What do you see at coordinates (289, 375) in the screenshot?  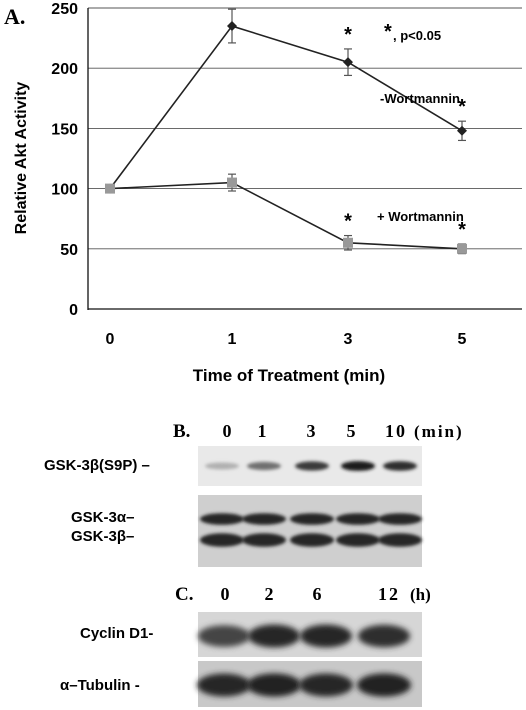 I see `x-axis-label: Time of Treatment (min)` at bounding box center [289, 375].